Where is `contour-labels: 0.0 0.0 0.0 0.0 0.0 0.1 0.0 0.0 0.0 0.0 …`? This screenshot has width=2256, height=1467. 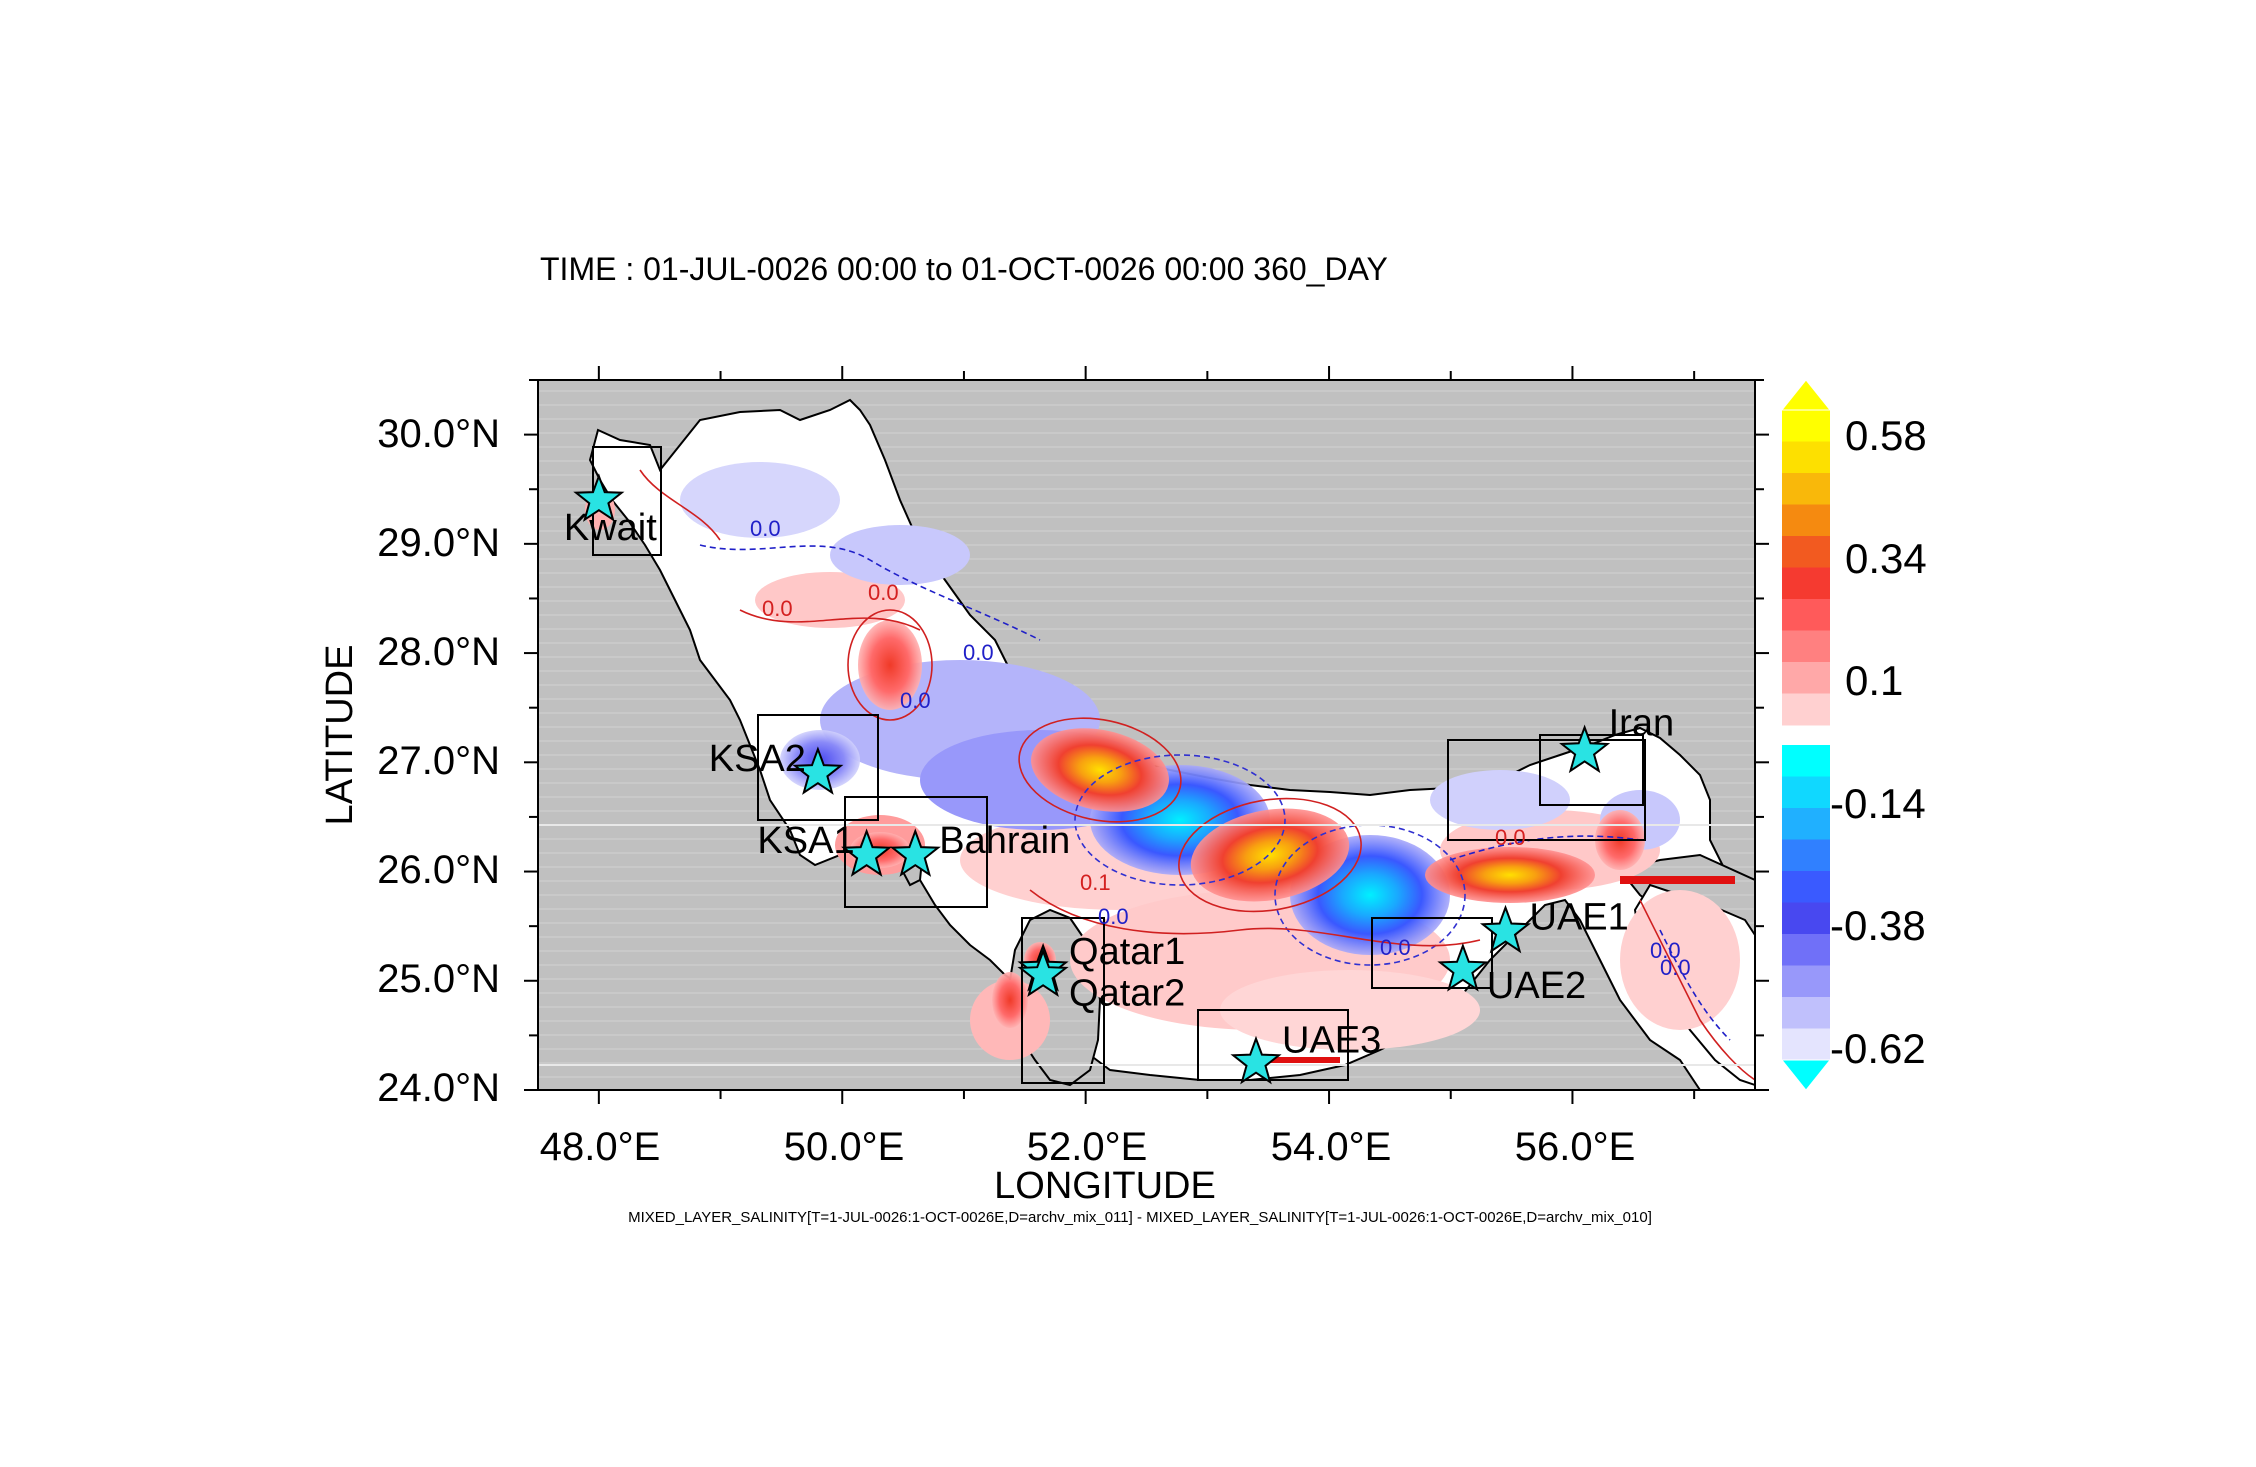 contour-labels: 0.0 0.0 0.0 0.0 0.0 0.1 0.0 0.0 0.0 0.0 … is located at coordinates (1220, 748).